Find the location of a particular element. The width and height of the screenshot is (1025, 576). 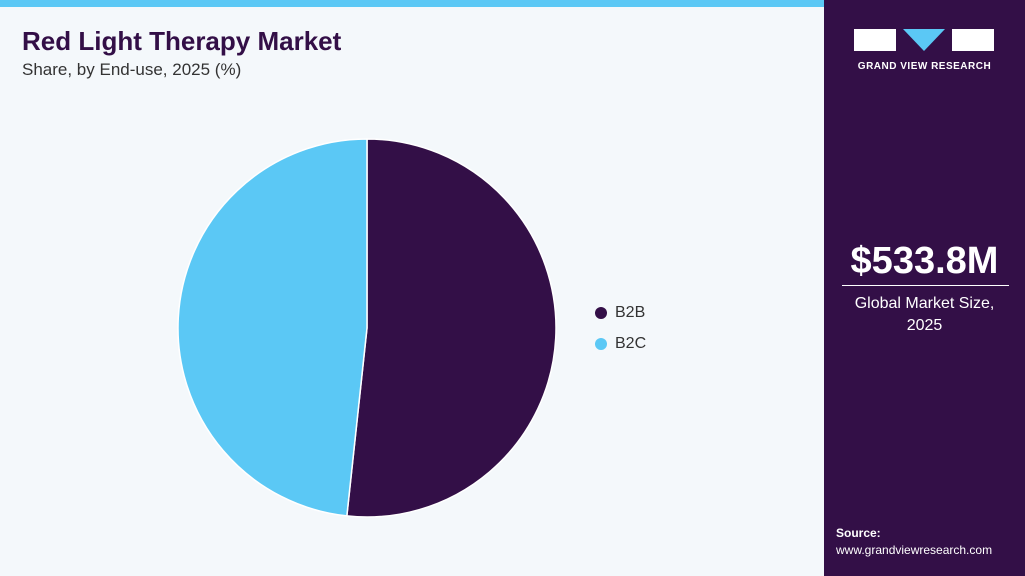

market-size-label: Global Market Size, 2025 is located at coordinates (924, 314).